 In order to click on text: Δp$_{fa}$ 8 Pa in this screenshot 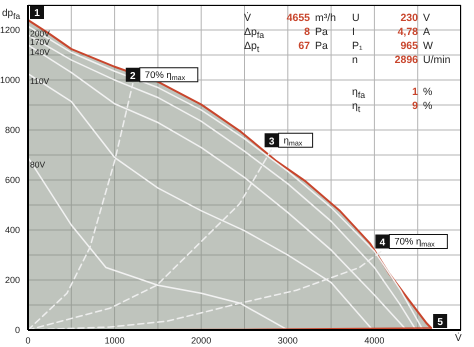, I will do `click(286, 33)`.